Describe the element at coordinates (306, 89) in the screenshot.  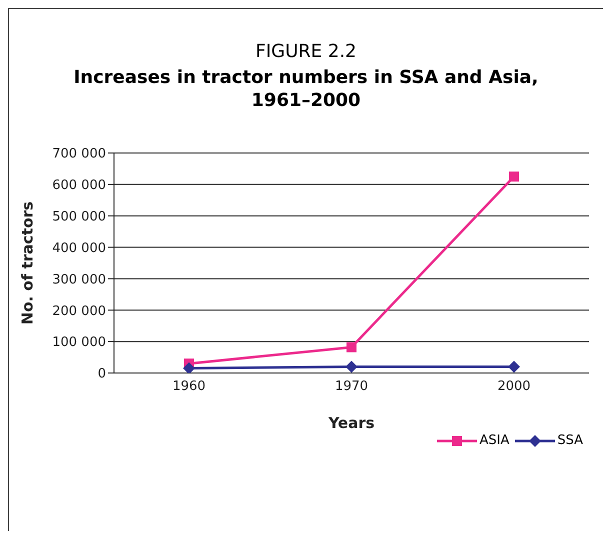
I see `chart-subtitle: Increases in tractor numbers in SSA and Asia, 1961–2000` at that location.